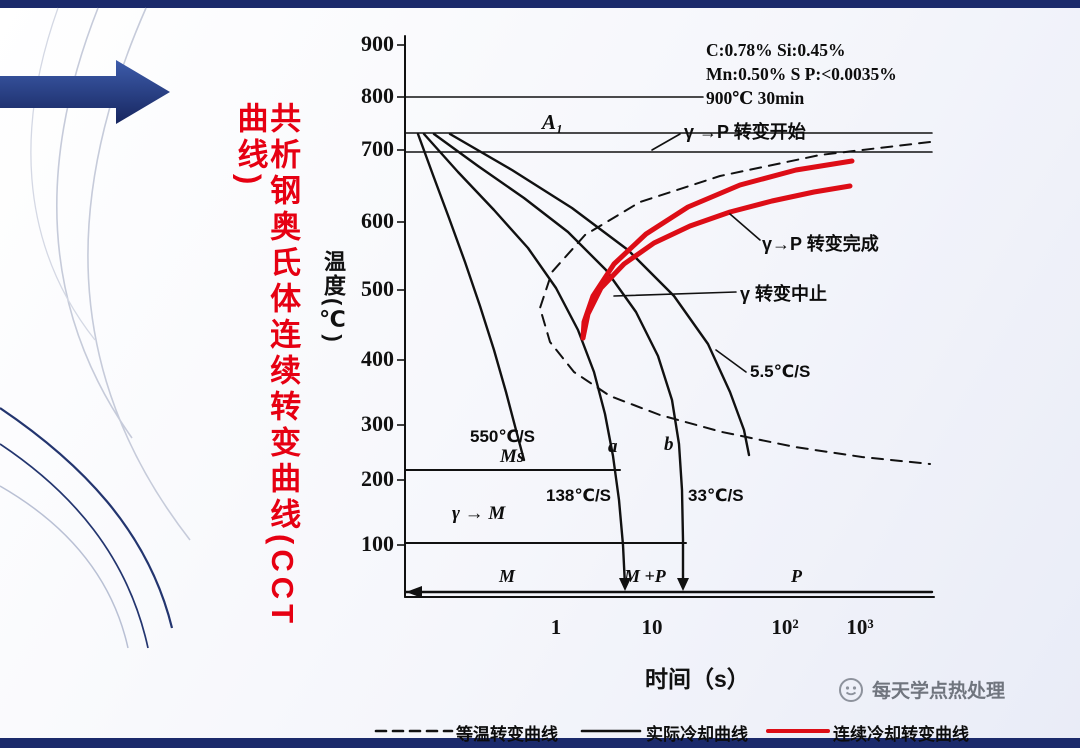 Image resolution: width=1080 pixels, height=748 pixels. I want to click on ms-line-label: Ms, so click(512, 456).